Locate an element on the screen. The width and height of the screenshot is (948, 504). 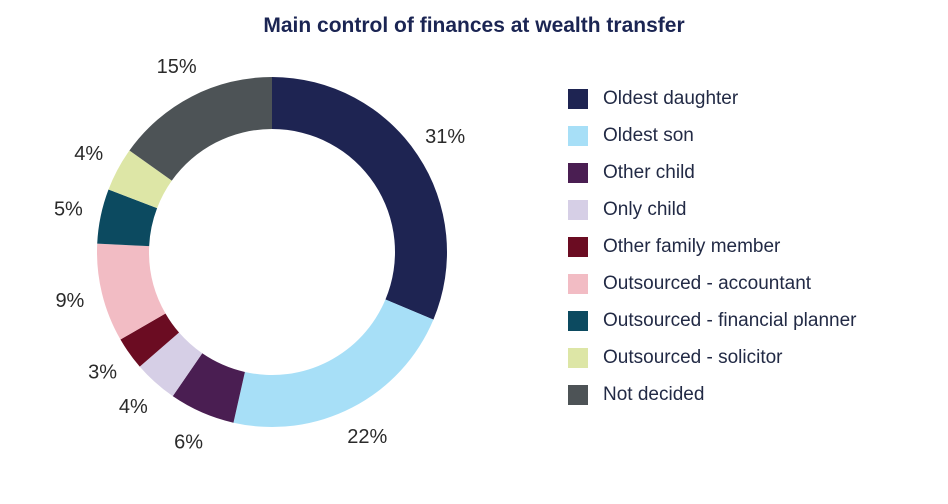
slice-value-label-7: 4% is located at coordinates (88, 154).